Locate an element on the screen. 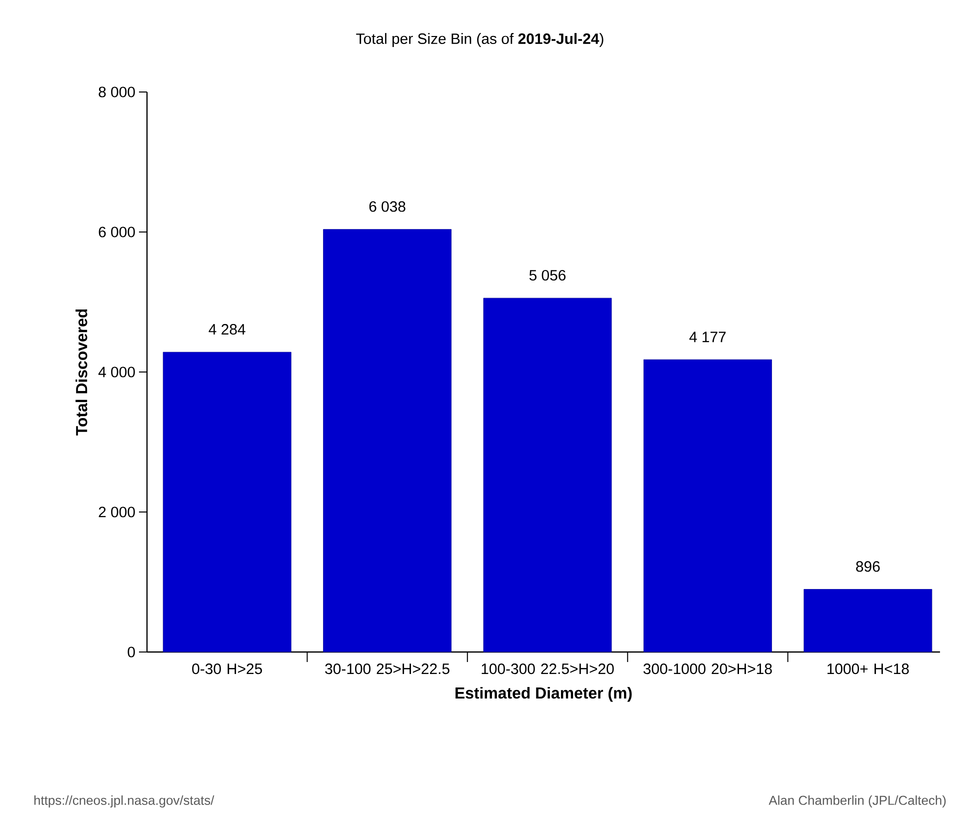 The width and height of the screenshot is (961, 815). y-tick-label: 0 is located at coordinates (131, 652).